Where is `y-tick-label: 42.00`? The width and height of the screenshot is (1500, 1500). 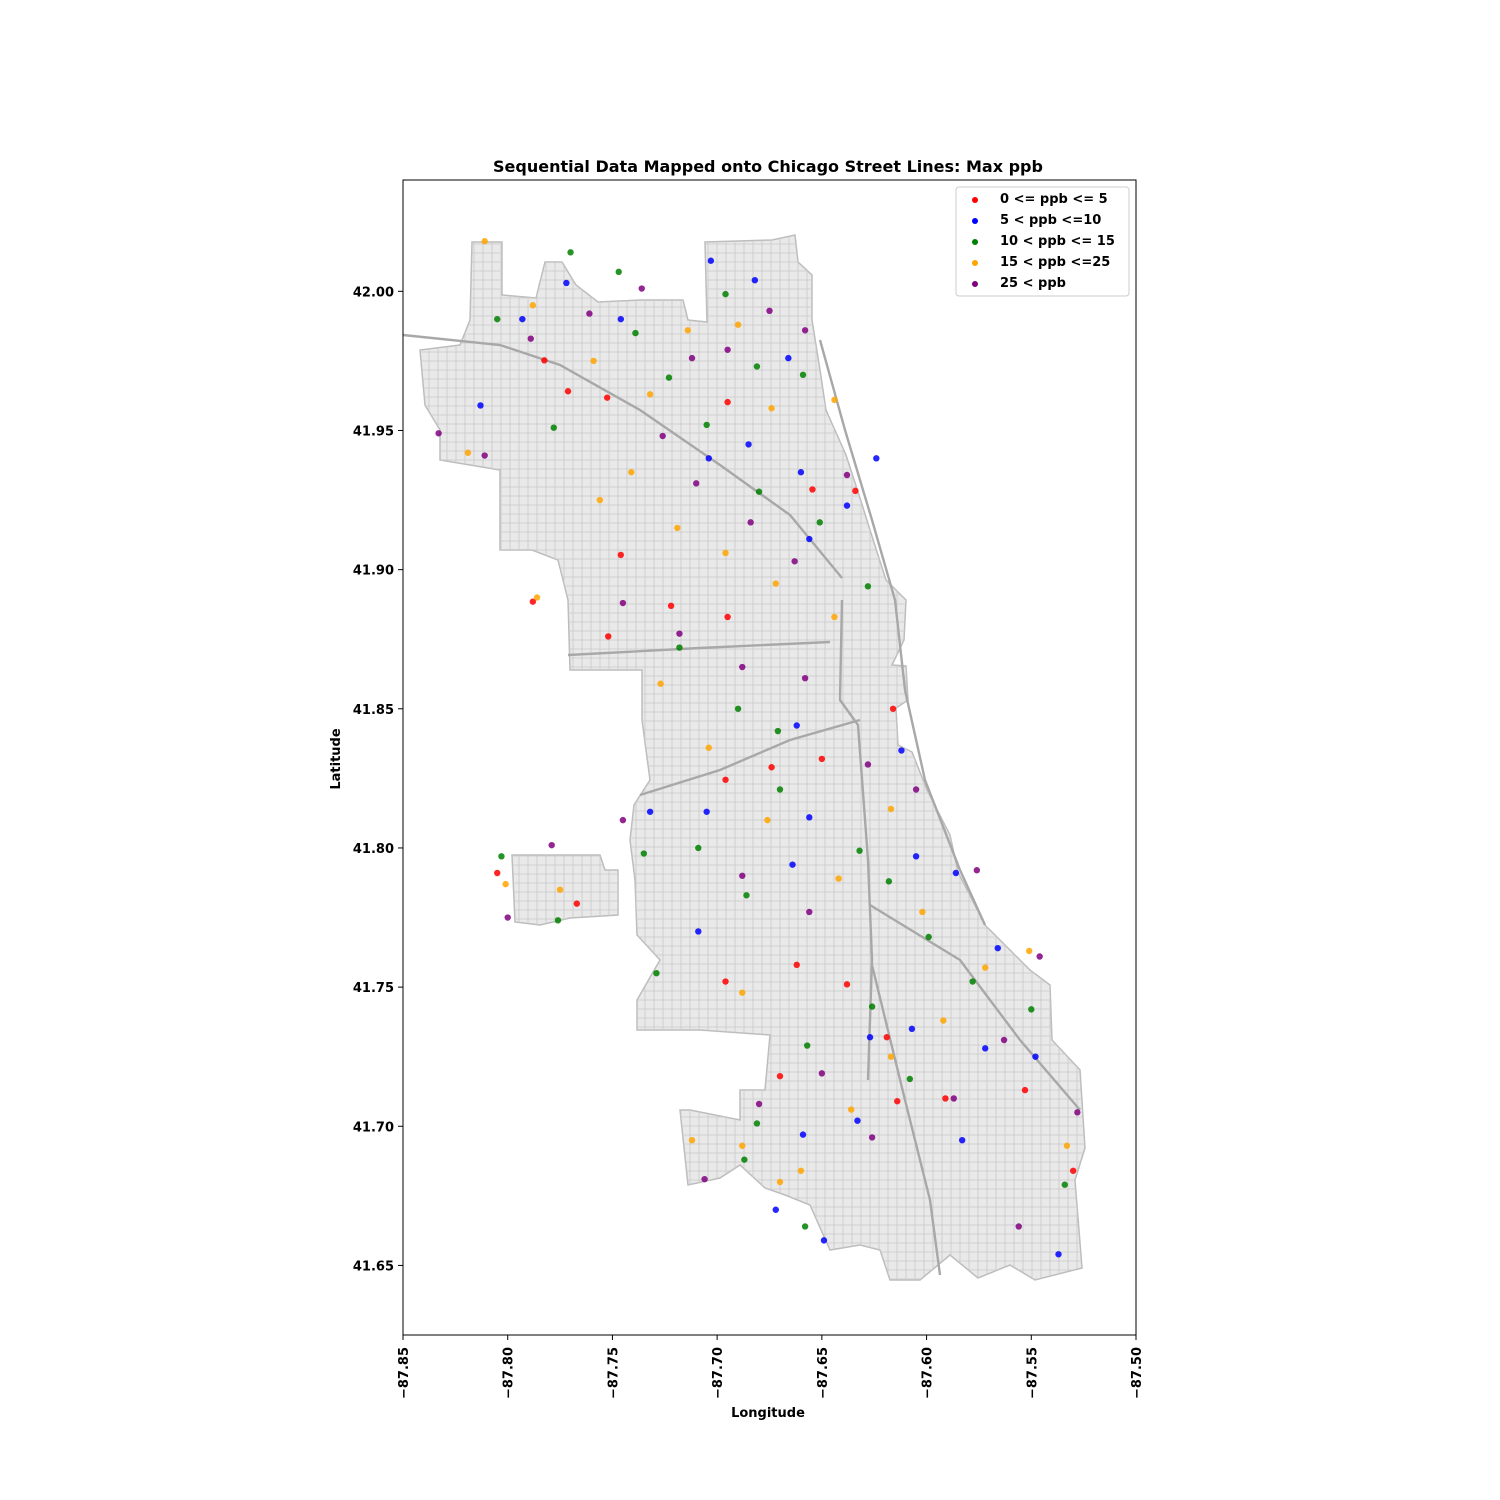
y-tick-label: 42.00 is located at coordinates (373, 292).